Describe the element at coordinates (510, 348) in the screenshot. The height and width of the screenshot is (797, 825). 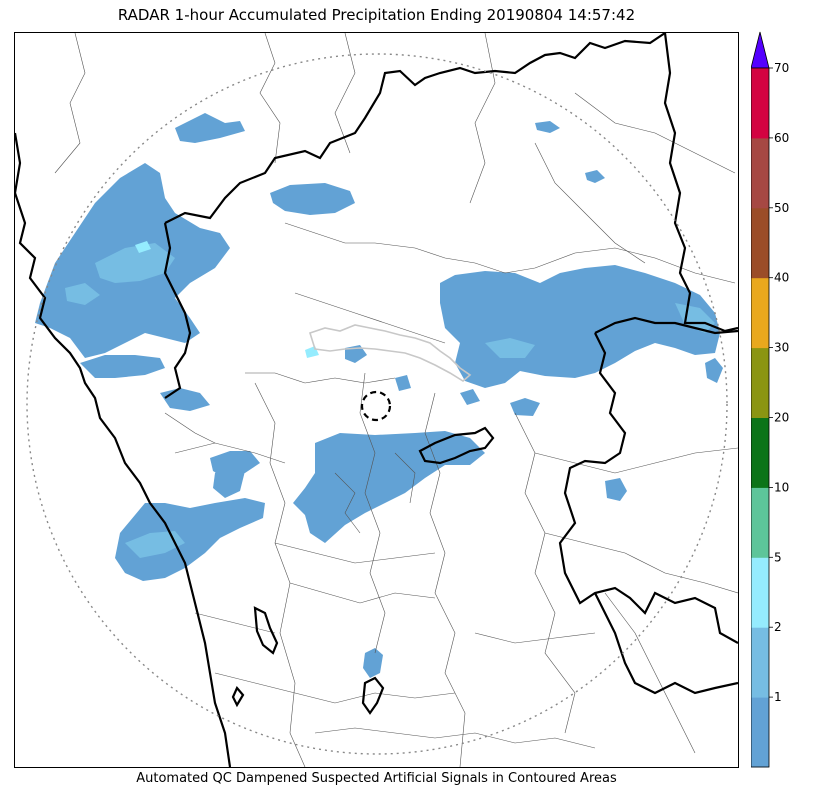
I see `precip-core-east` at that location.